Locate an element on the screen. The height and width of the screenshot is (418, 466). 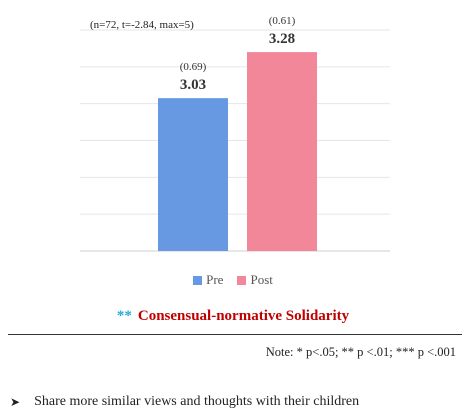
arrow-right-icon: ➤ is located at coordinates (15, 402).